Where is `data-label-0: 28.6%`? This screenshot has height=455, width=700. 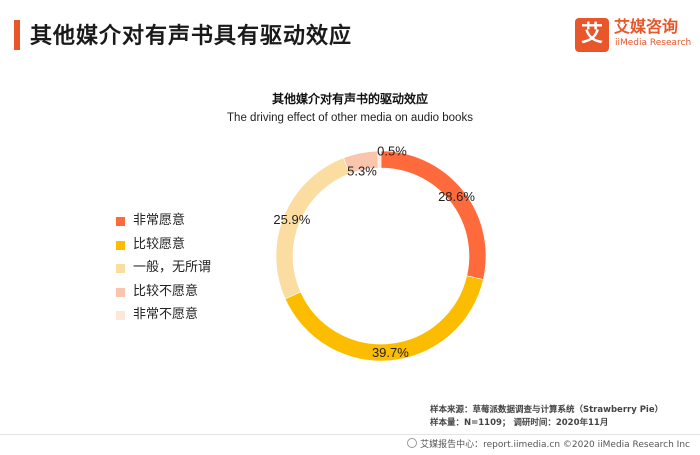
data-label-0: 28.6% is located at coordinates (456, 196).